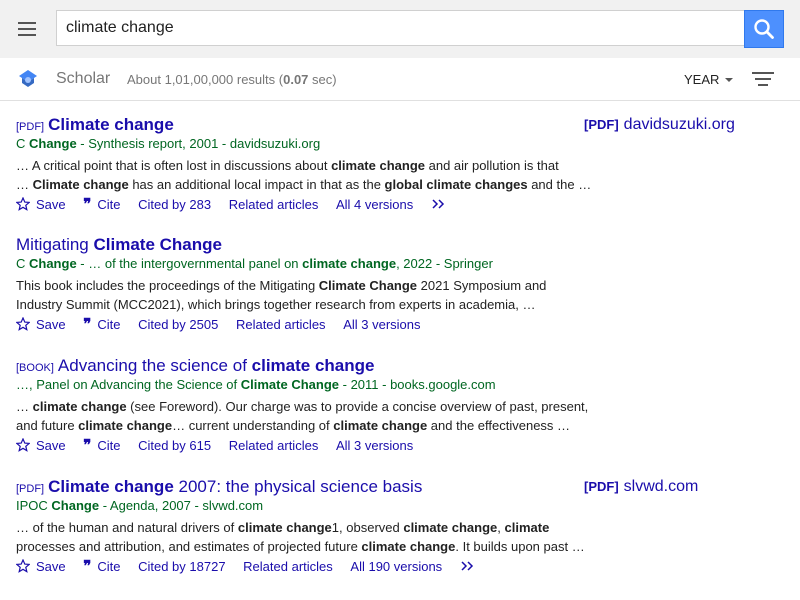 The width and height of the screenshot is (800, 600). I want to click on scholar-brand-label: Scholar, so click(83, 78).